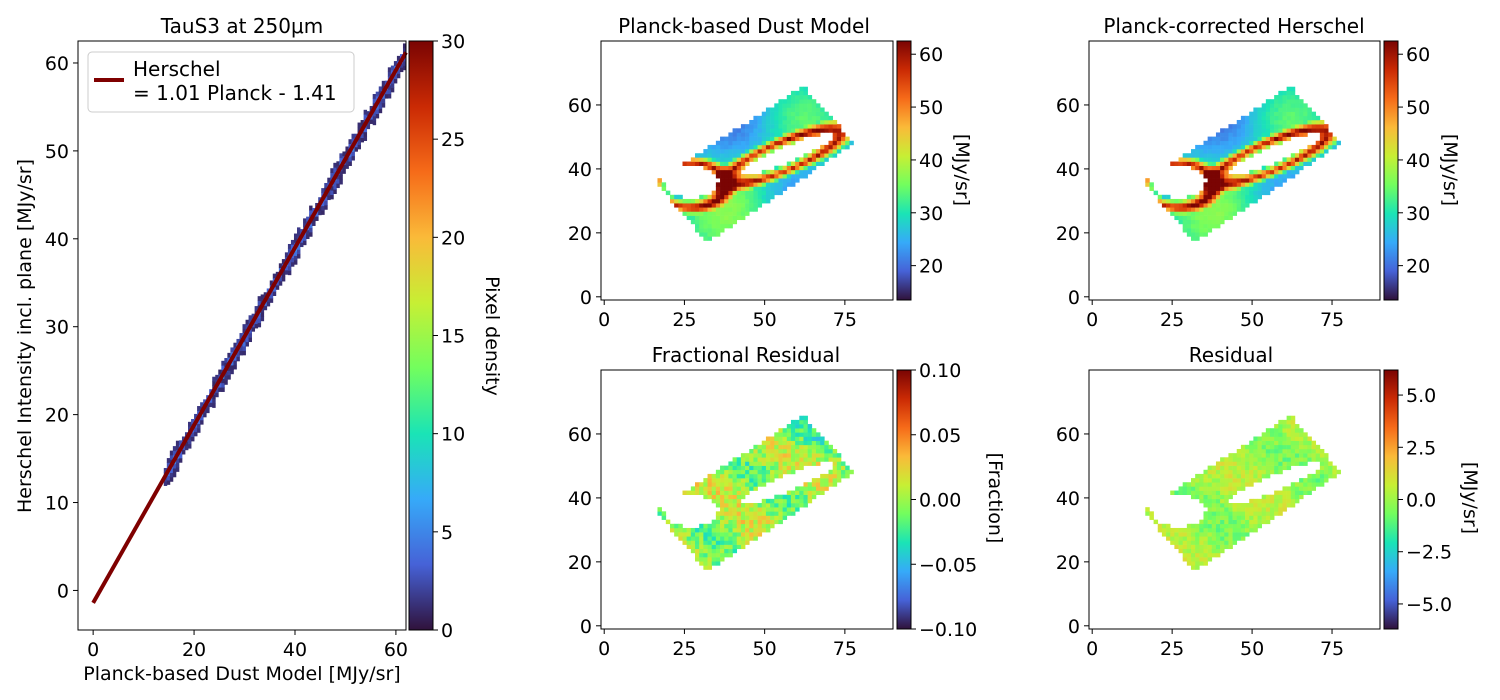  Describe the element at coordinates (1234, 170) in the screenshot. I see `corrected-herschel-axes-frame` at that location.